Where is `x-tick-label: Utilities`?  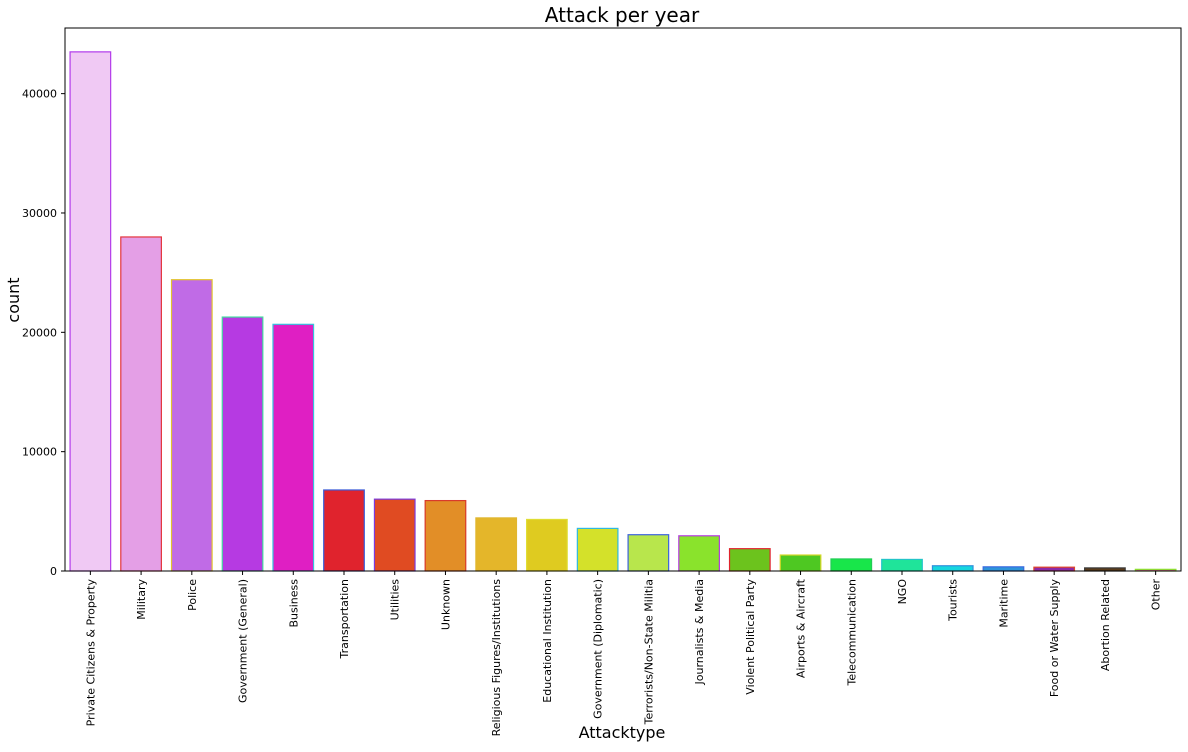 x-tick-label: Utilities is located at coordinates (395, 600).